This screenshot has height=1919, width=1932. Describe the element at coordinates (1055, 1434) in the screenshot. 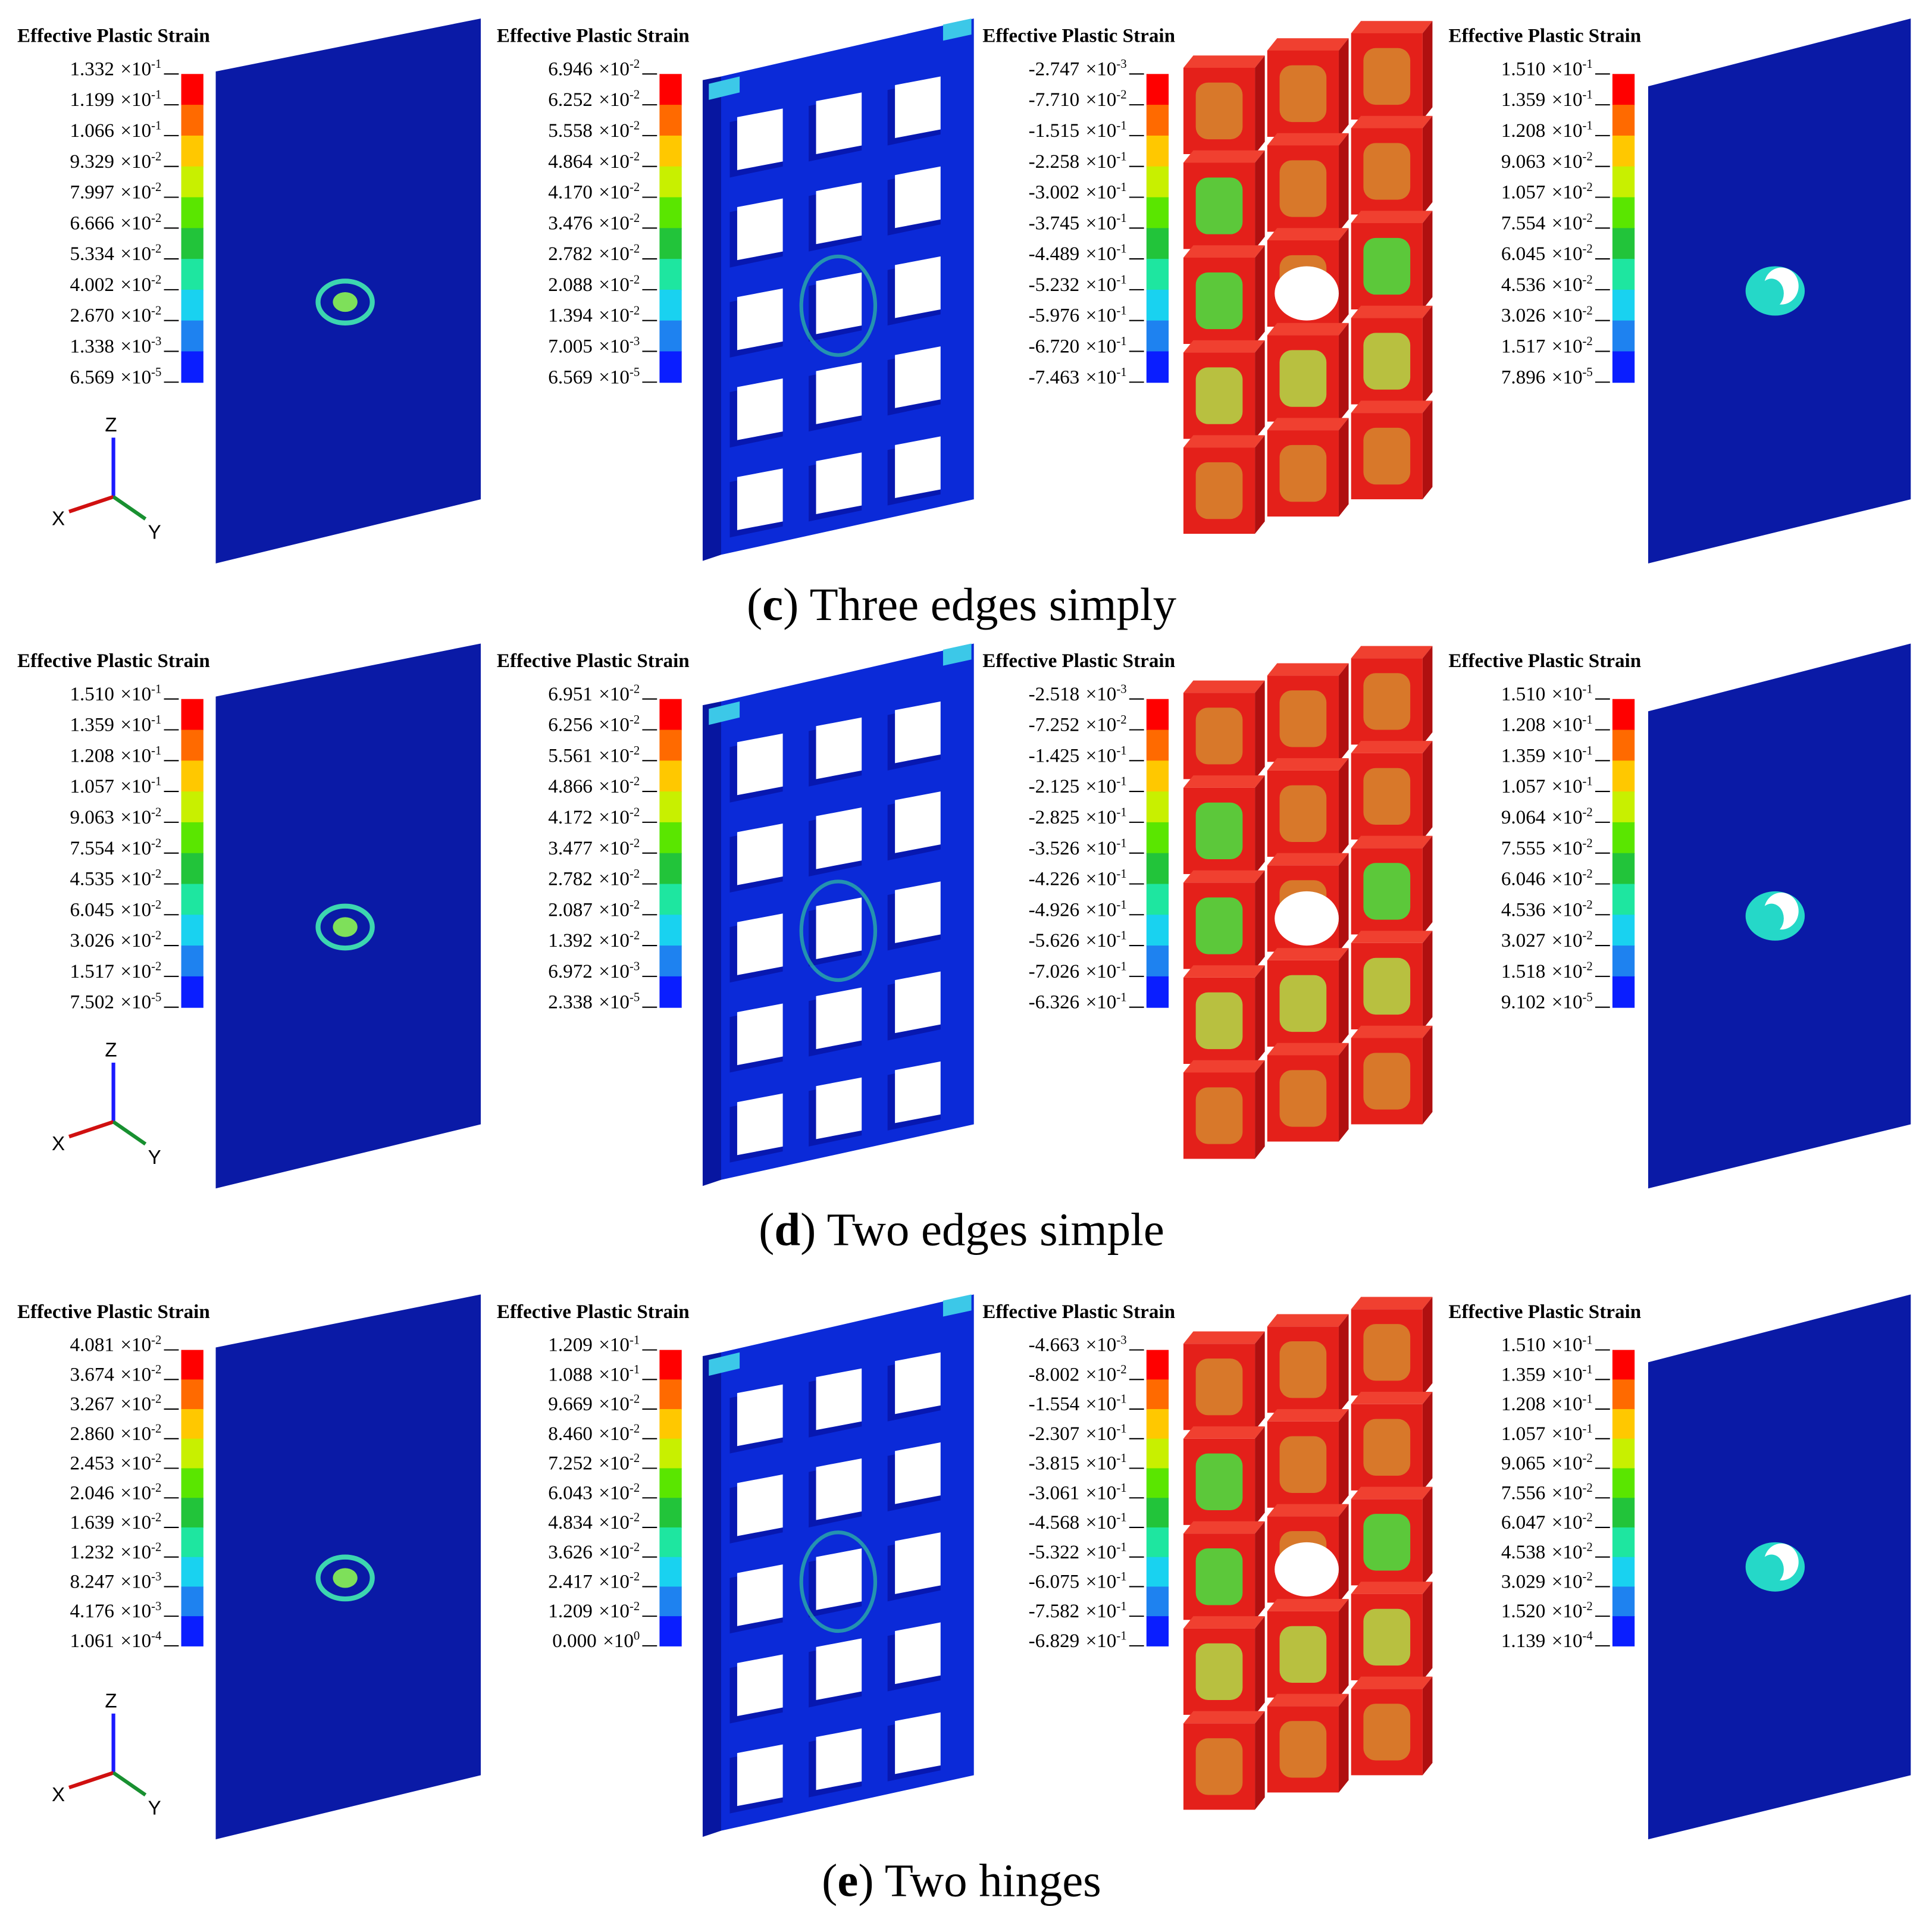

I see `mantissa: -2.307` at that location.